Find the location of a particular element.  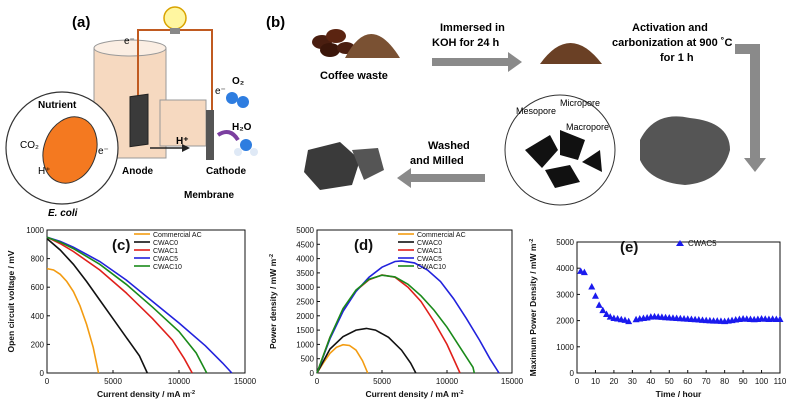

x-tick-label: 80 is located at coordinates (724, 381).